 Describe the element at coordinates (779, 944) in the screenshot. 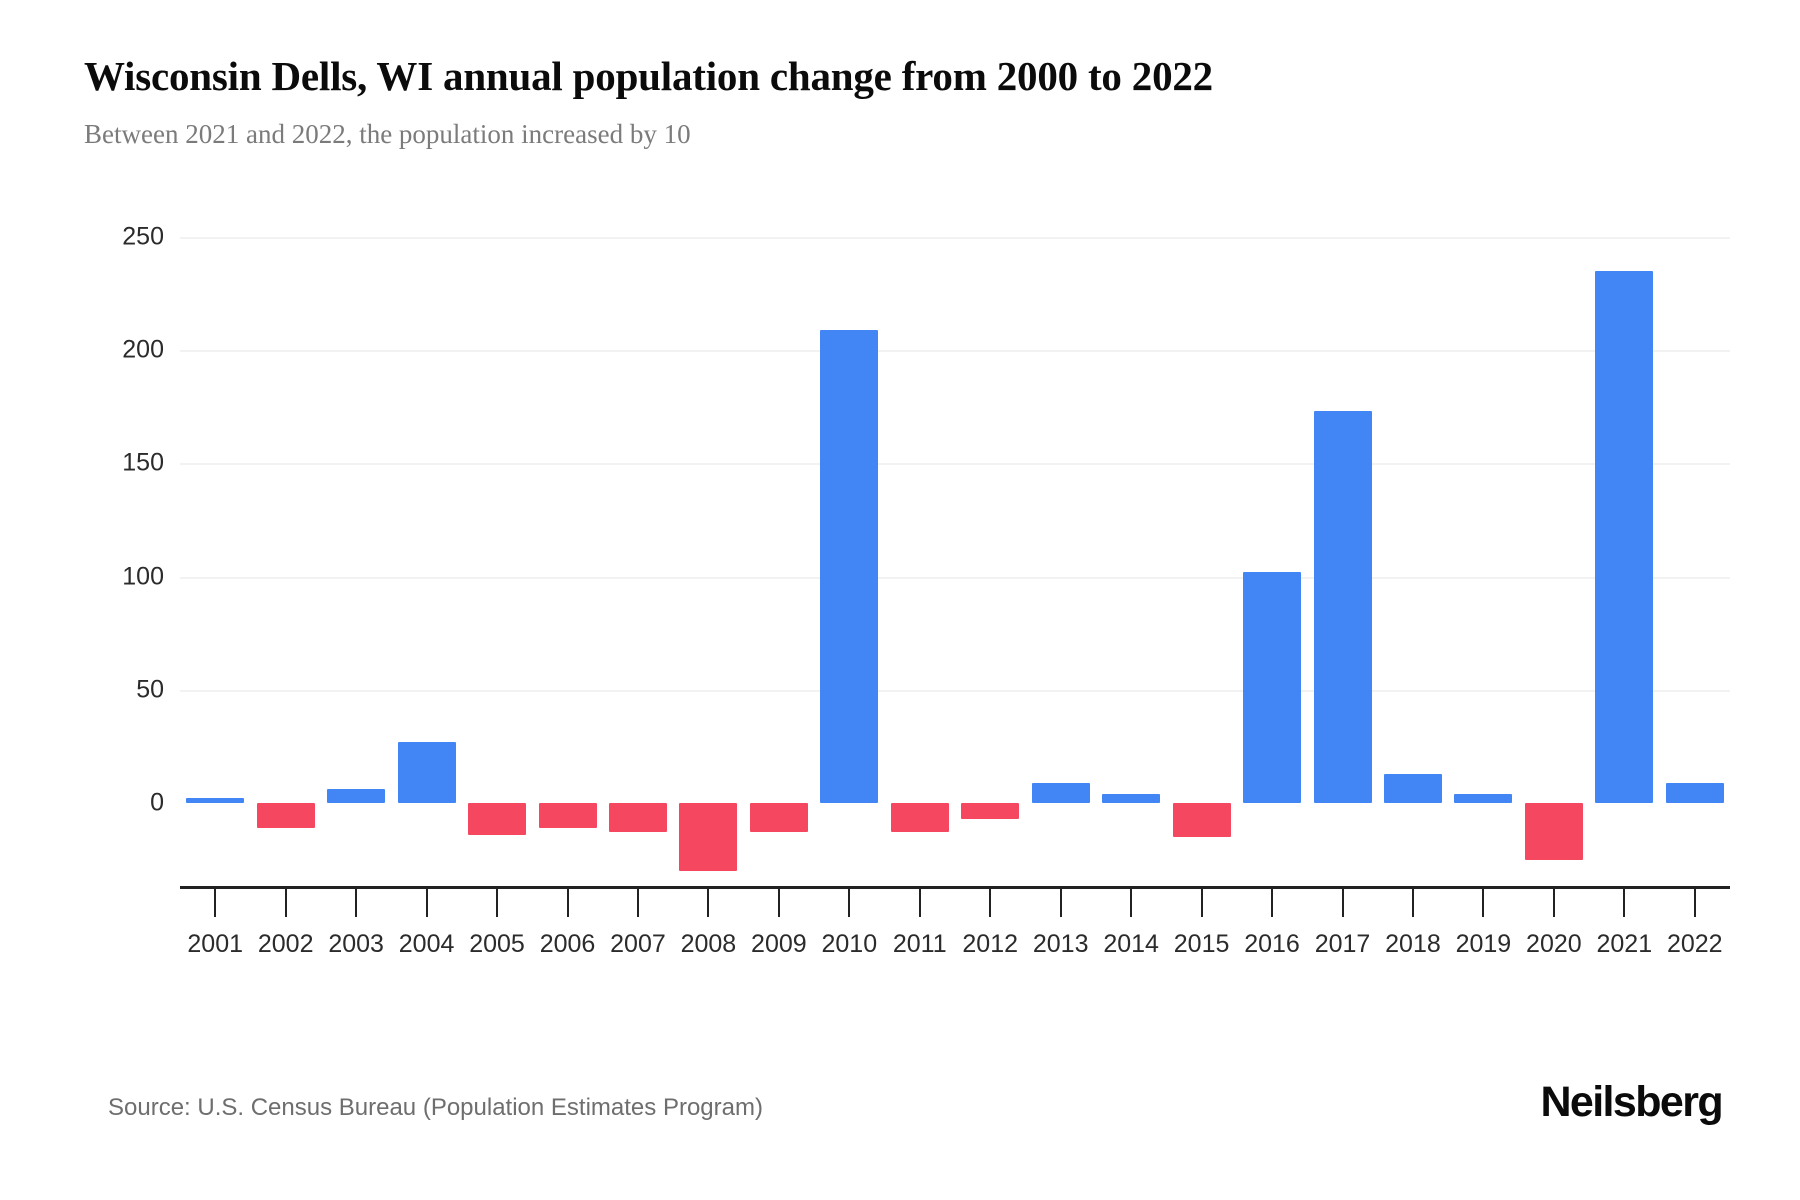

I see `x-axis-tick-label-2009: 2009` at that location.